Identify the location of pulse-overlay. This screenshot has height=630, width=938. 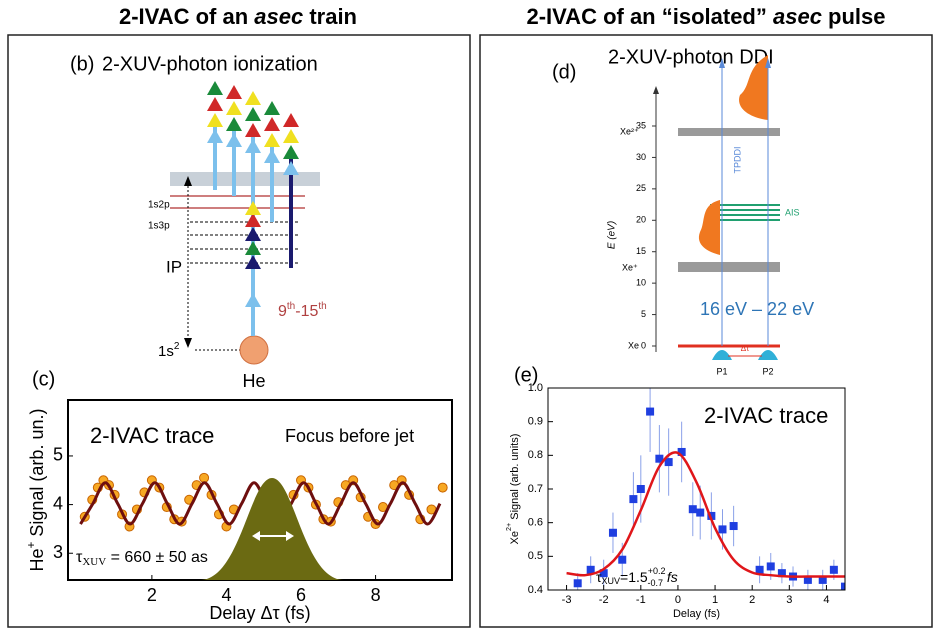
(272, 529).